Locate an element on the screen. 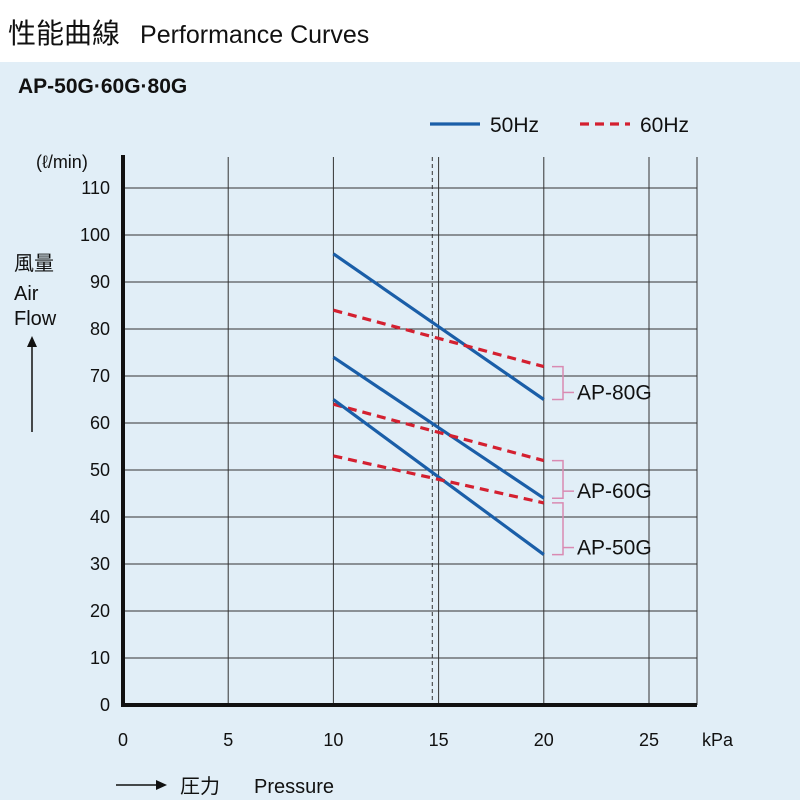 The height and width of the screenshot is (800, 800). x-tick-15: 15 is located at coordinates (439, 740).